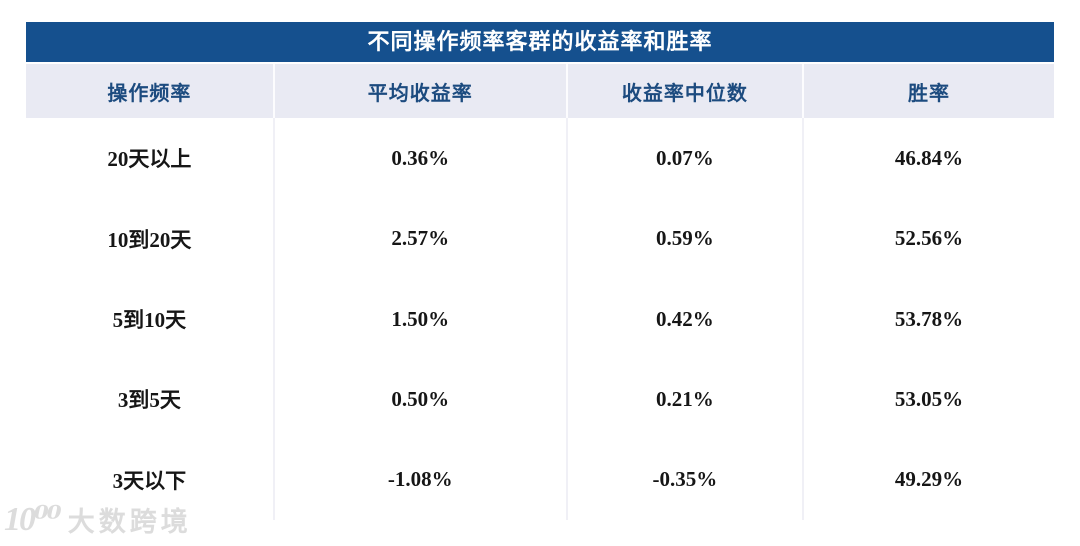 Image resolution: width=1080 pixels, height=546 pixels. I want to click on table-header-row: 操作频率 平均收益率 收益率中位数 胜率, so click(540, 91).